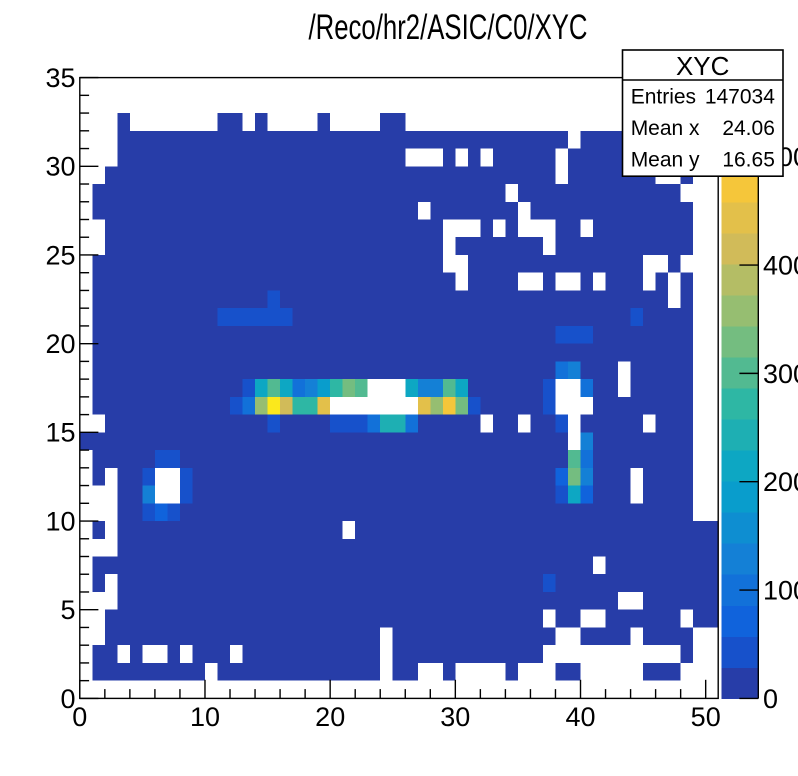  I want to click on svg-text: 40, so click(580, 717).